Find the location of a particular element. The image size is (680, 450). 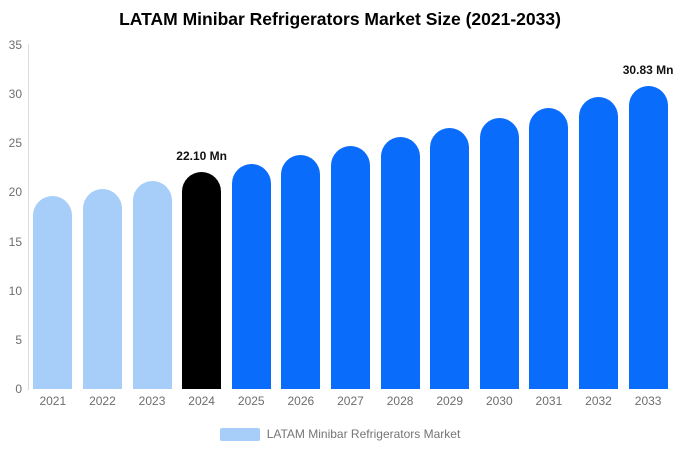

y-tick-label: 0 is located at coordinates (18, 389).